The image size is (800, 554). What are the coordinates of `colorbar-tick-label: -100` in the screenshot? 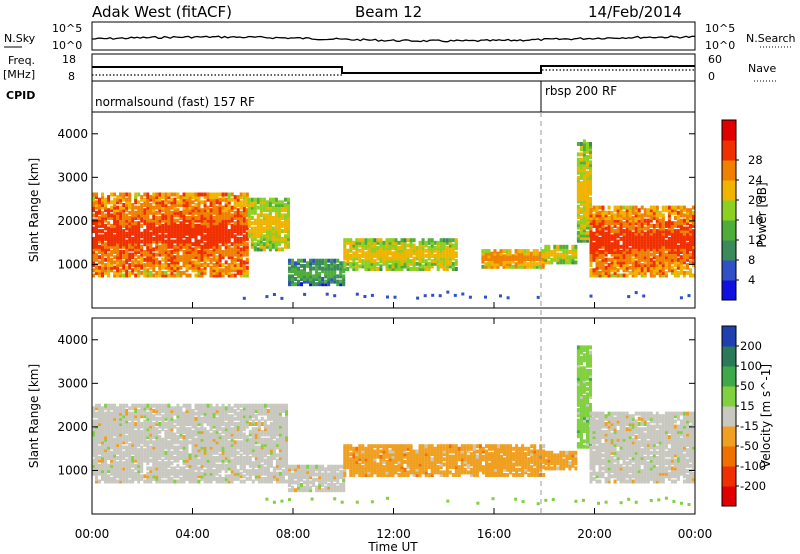 It's located at (753, 466).